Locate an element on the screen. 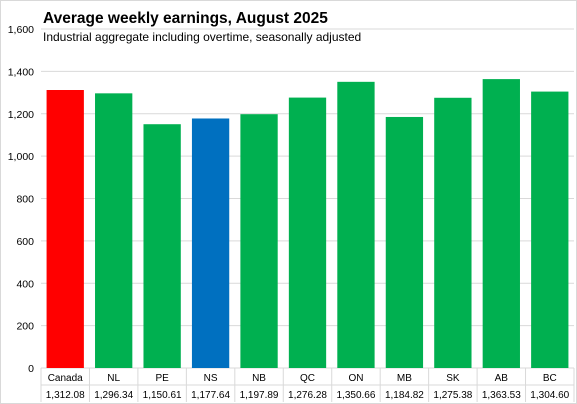 The image size is (577, 404). value-label: 1,197.89 is located at coordinates (259, 395).